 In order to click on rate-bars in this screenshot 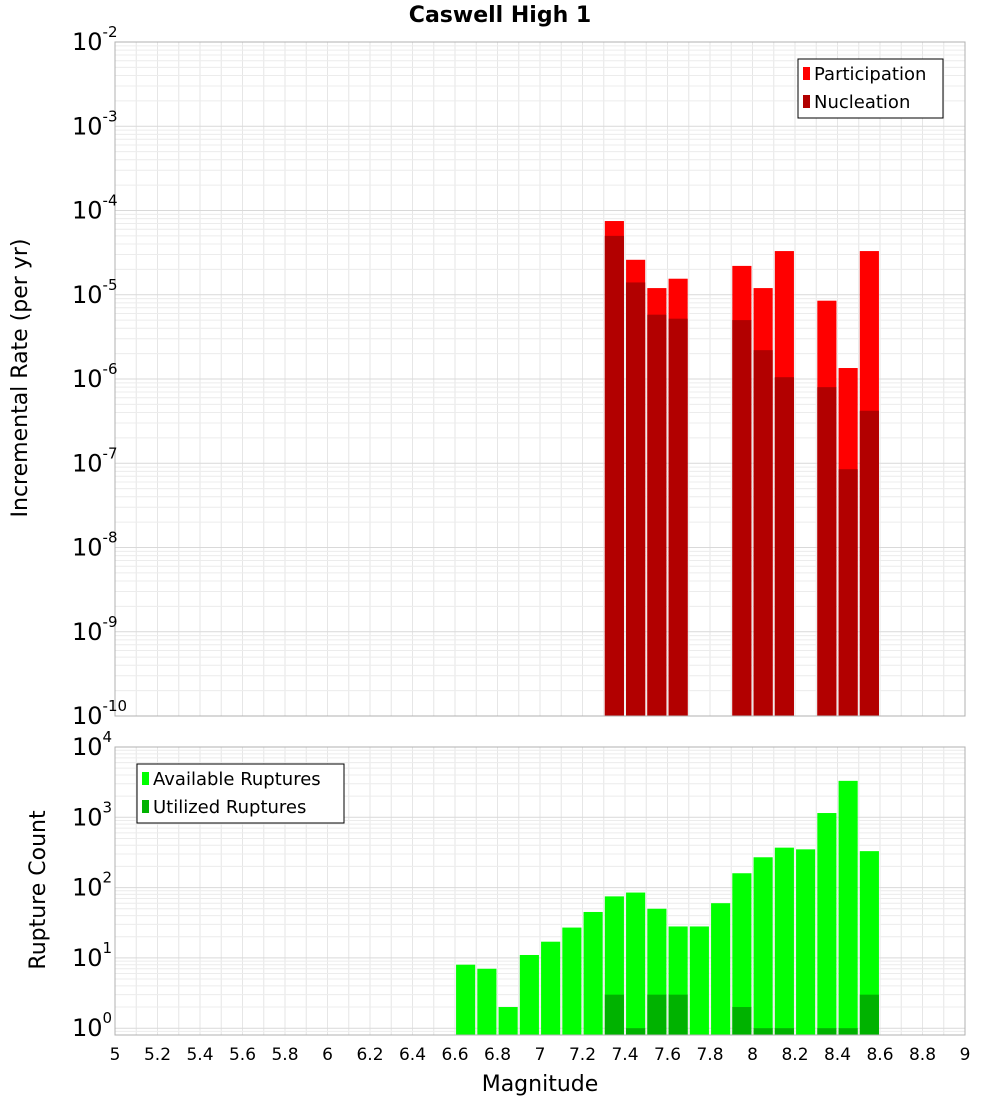, I will do `click(741, 469)`.